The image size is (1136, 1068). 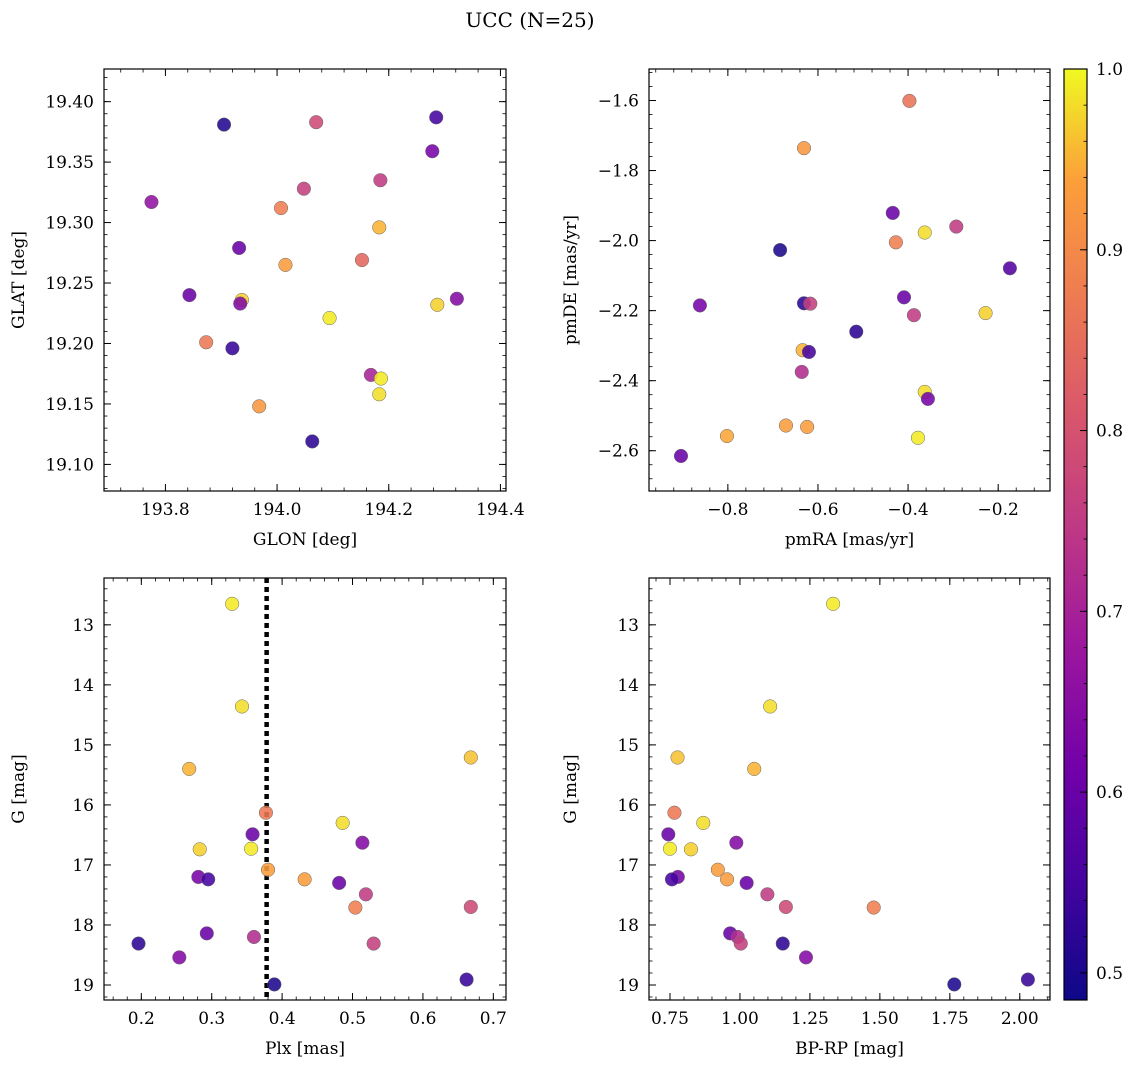 What do you see at coordinates (1075, 534) in the screenshot?
I see `colorbar-frame` at bounding box center [1075, 534].